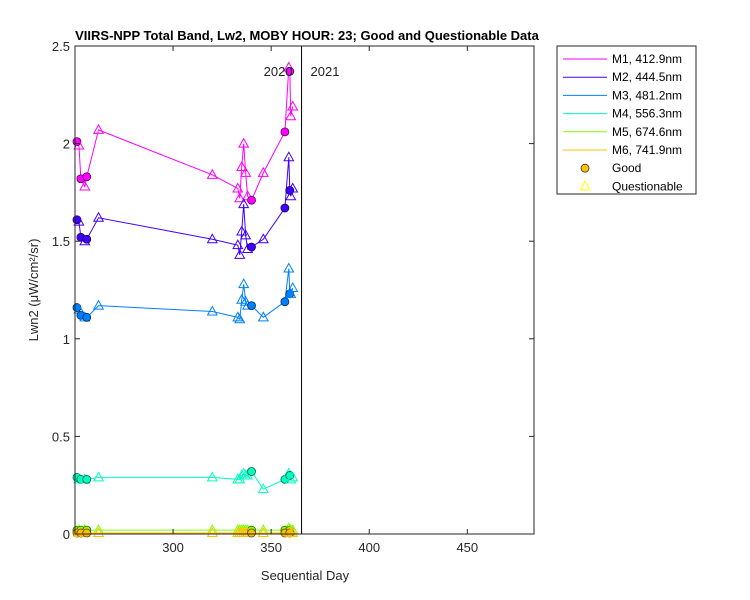 Image resolution: width=750 pixels, height=600 pixels. I want to click on y-tick-label-1: 0.5, so click(61, 436).